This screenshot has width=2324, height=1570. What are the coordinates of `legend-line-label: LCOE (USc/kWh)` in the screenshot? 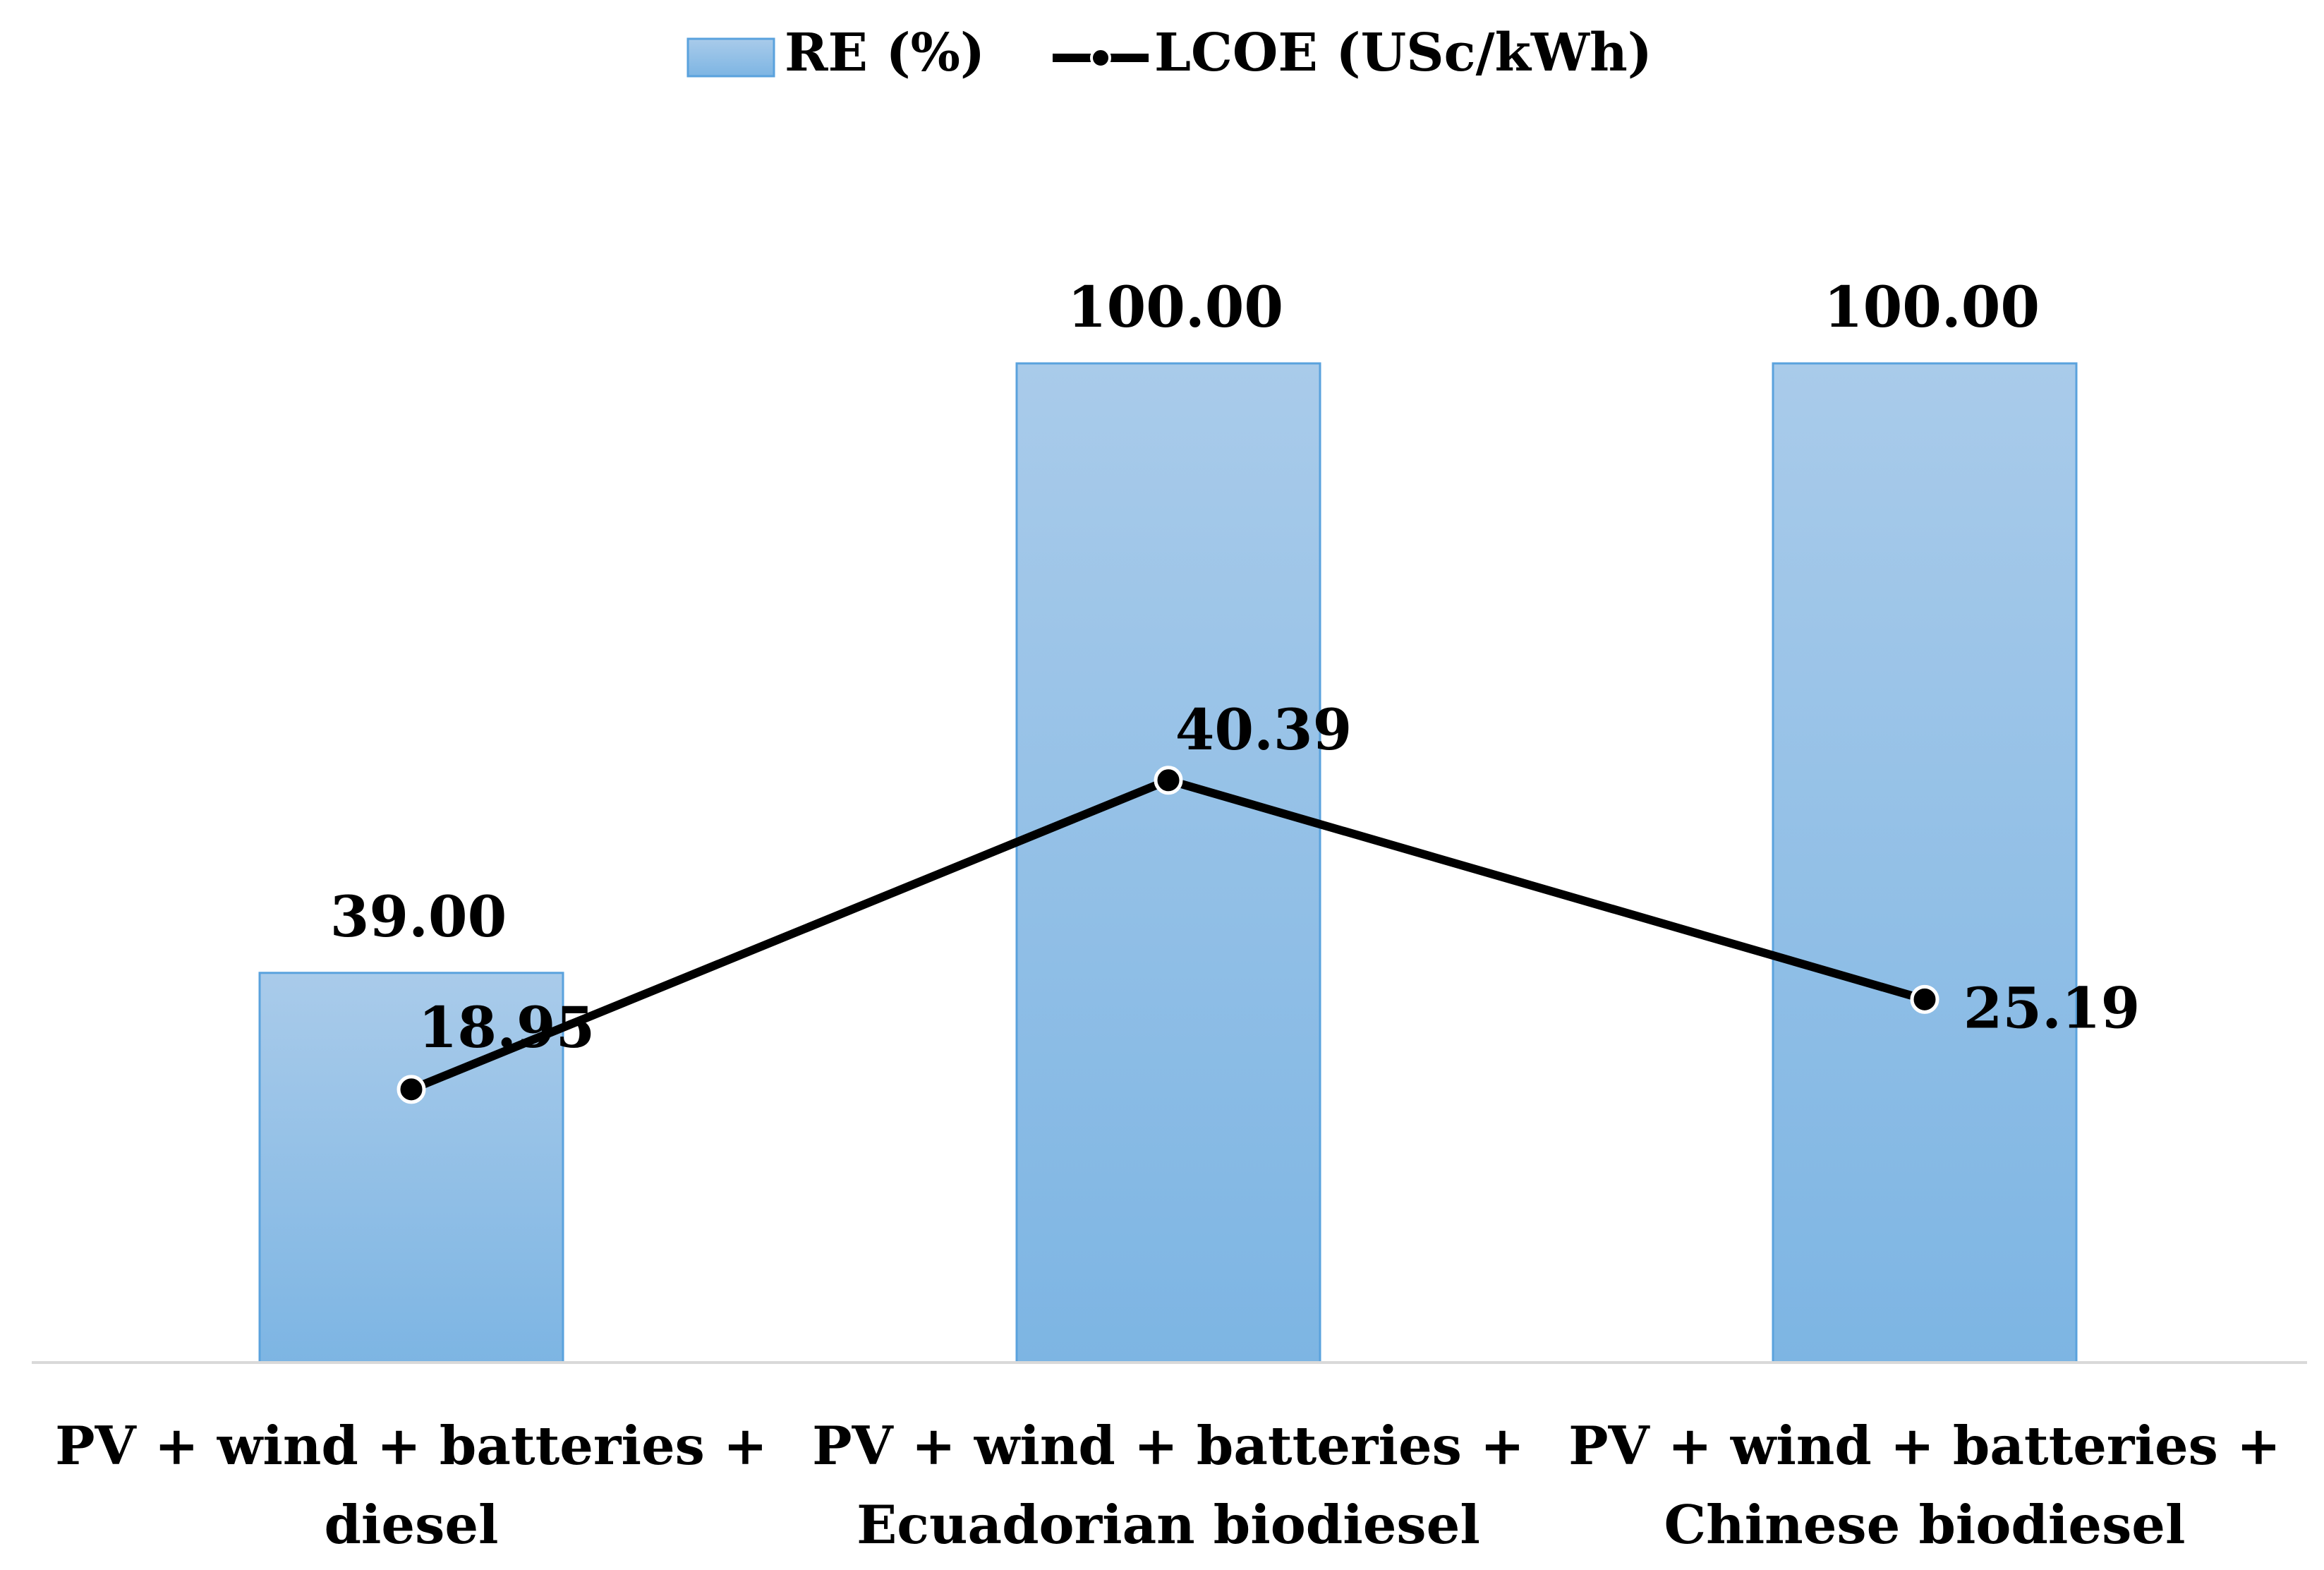 It's located at (1403, 53).